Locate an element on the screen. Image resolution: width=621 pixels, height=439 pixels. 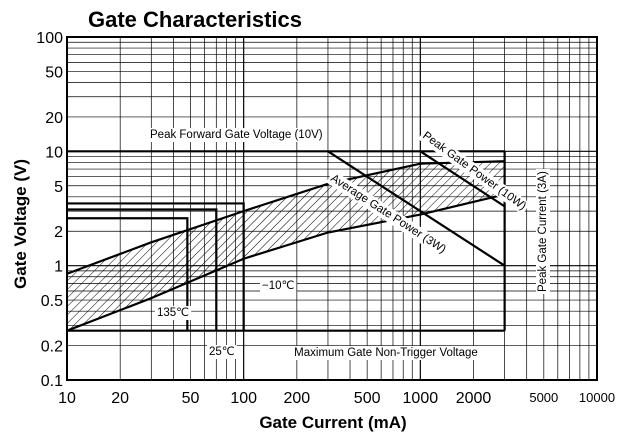
annotation-temp-minus10c: −10℃ is located at coordinates (278, 286).